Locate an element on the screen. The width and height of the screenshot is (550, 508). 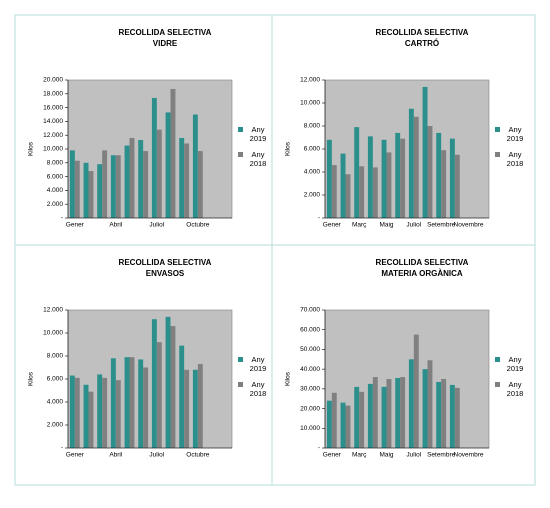
x-tick-label: Octubre is located at coordinates (198, 455).